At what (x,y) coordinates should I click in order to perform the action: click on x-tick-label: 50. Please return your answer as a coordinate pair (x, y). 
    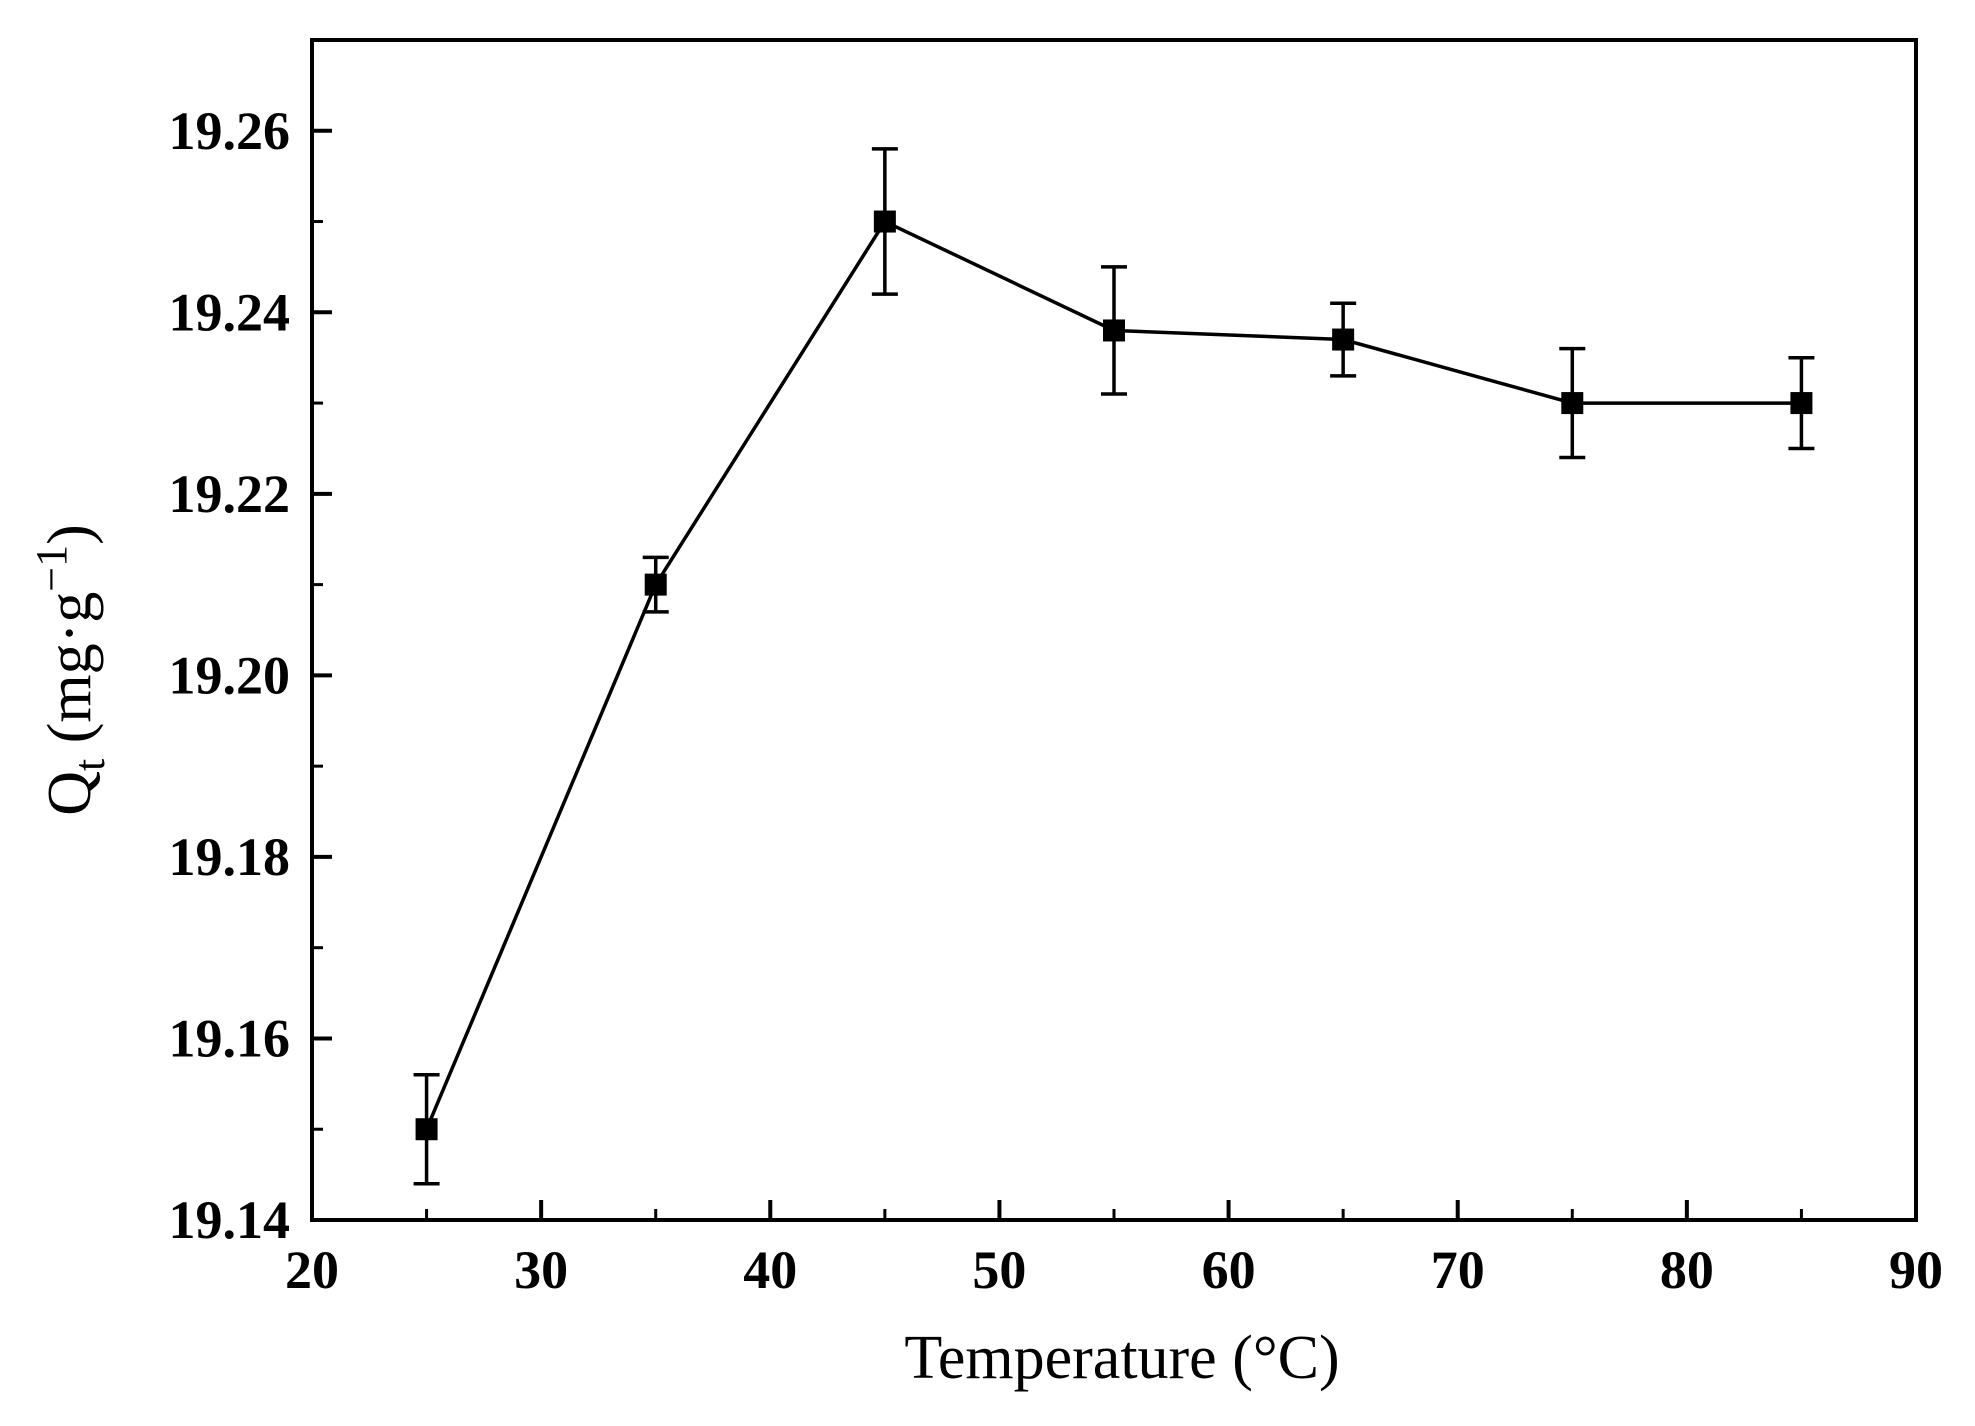
    Looking at the image, I should click on (999, 1270).